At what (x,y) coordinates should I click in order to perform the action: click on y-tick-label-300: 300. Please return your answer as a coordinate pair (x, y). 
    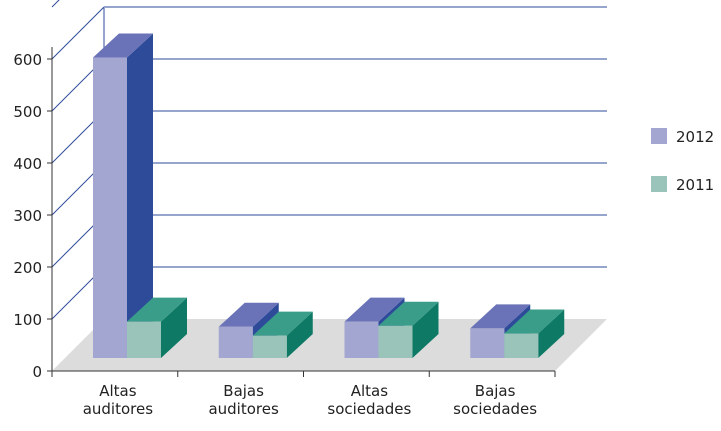
    Looking at the image, I should click on (27, 216).